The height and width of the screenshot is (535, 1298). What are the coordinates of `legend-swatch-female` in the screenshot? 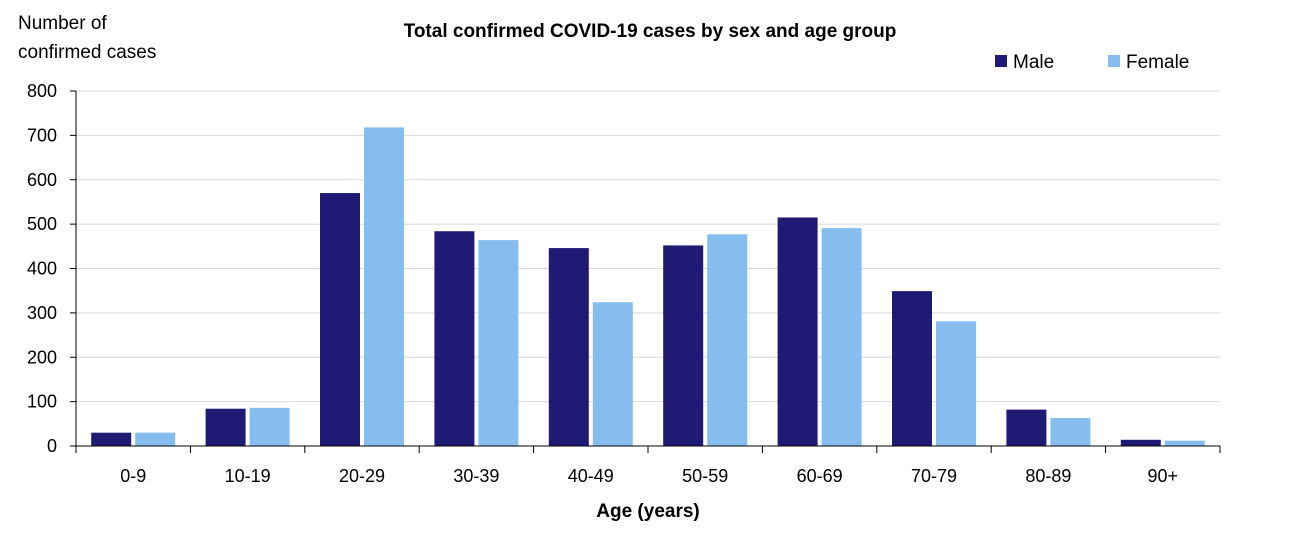 It's located at (1114, 61).